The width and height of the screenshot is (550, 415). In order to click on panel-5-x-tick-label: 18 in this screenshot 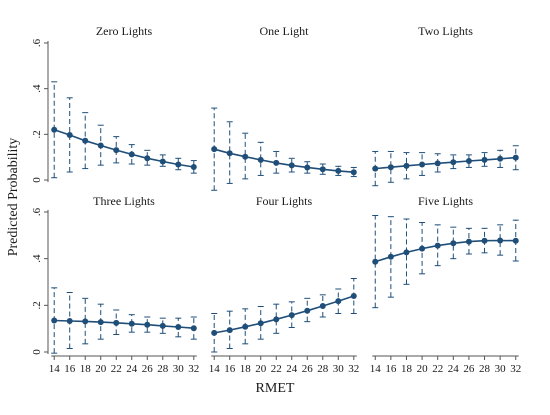, I will do `click(246, 369)`.